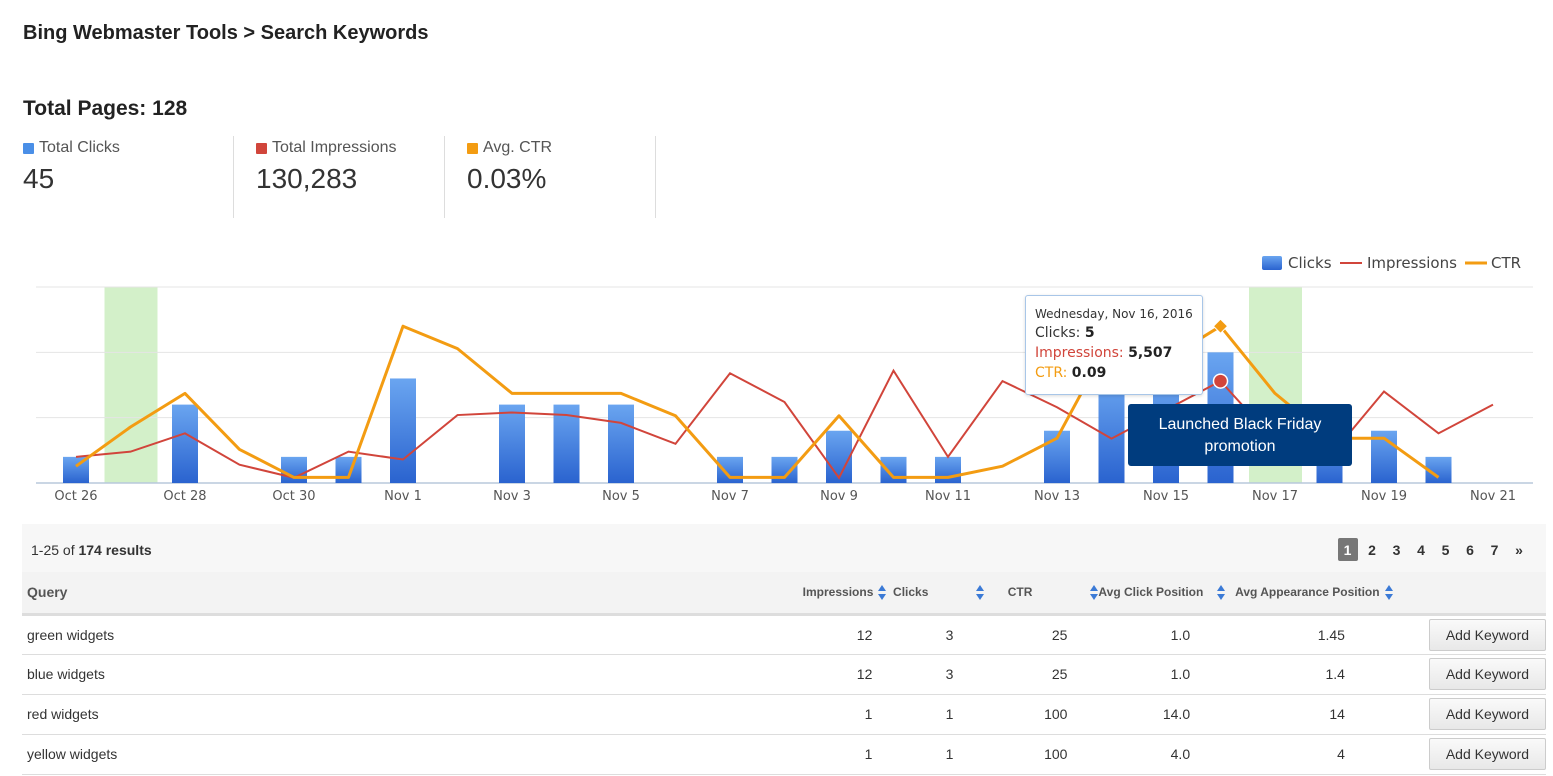 The image size is (1553, 776). What do you see at coordinates (838, 634) in the screenshot?
I see `impressions-cell: 12` at bounding box center [838, 634].